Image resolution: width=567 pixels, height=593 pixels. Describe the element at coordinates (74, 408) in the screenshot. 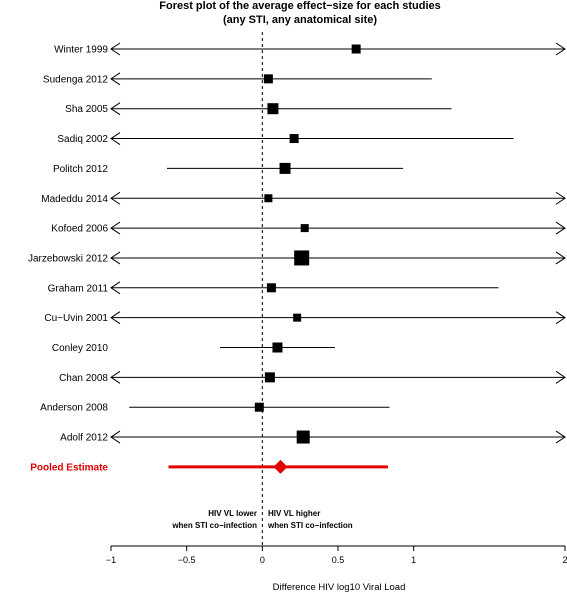

I see `study-label: Anderson 2008` at that location.